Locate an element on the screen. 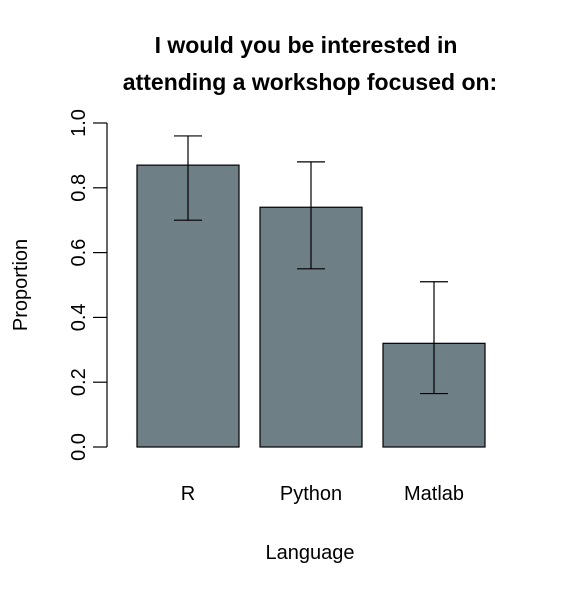 This screenshot has height=600, width=562. y-tick-label: 0.0 is located at coordinates (79, 447).